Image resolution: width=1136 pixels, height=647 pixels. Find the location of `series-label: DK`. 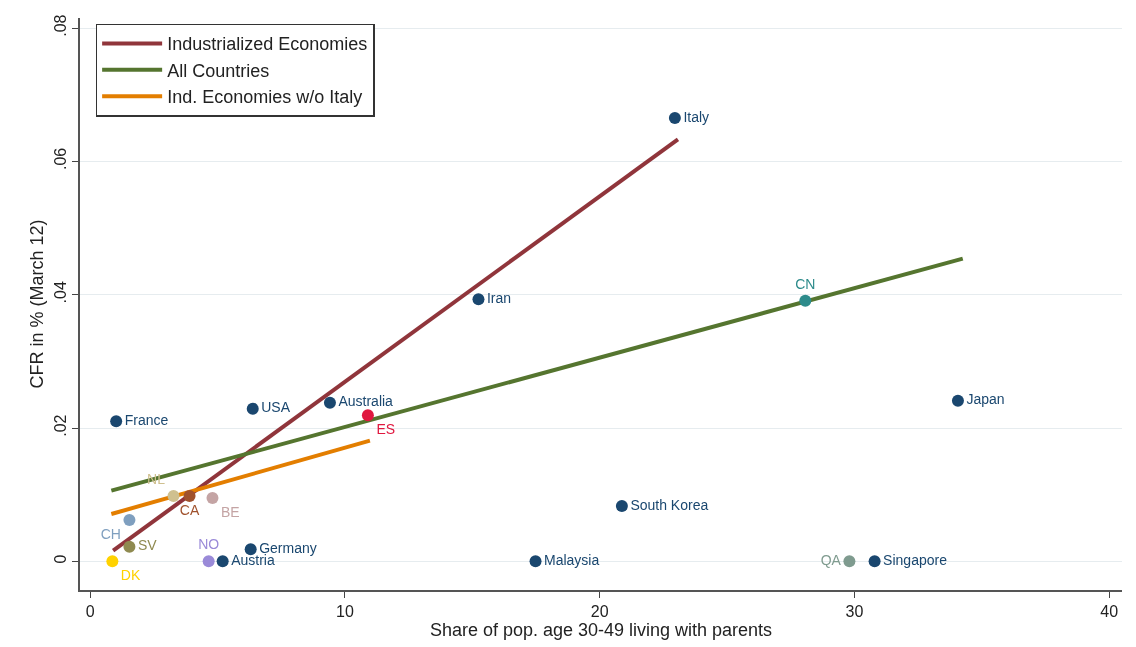

series-label: DK is located at coordinates (130, 575).